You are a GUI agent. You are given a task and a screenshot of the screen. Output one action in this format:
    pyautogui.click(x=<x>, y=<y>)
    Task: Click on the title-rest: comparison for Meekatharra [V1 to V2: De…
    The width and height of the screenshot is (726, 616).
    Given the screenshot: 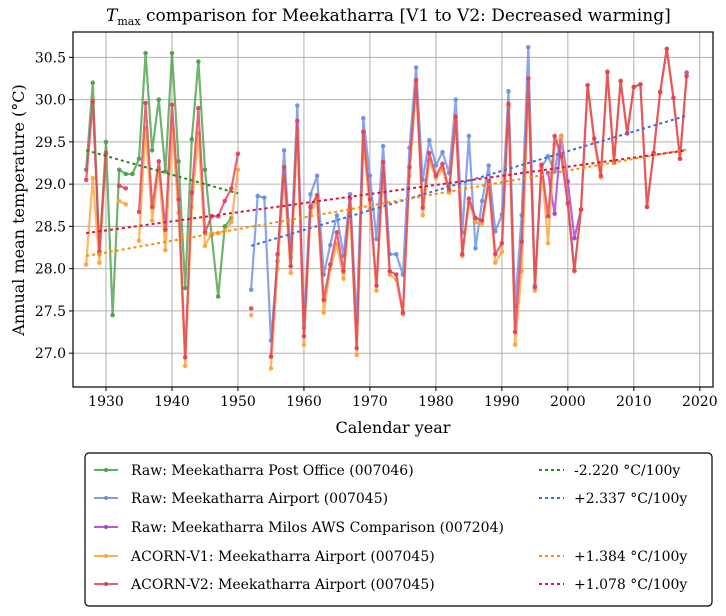 What is the action you would take?
    pyautogui.click(x=406, y=16)
    